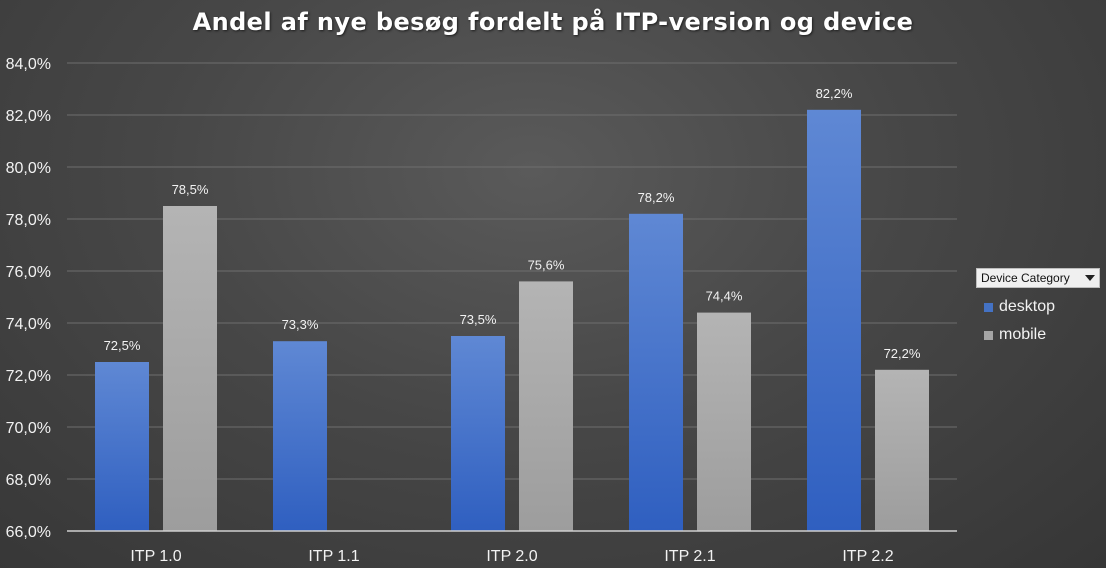  What do you see at coordinates (689, 556) in the screenshot?
I see `x-tick-label: ITP 2.1` at bounding box center [689, 556].